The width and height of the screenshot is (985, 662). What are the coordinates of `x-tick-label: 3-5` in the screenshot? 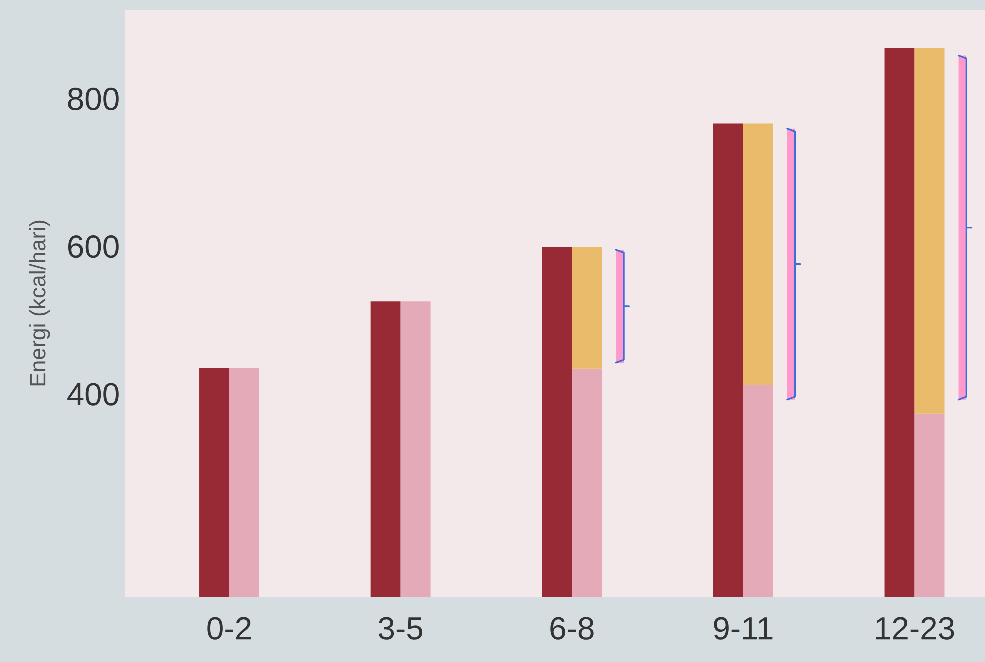 It's located at (400, 628).